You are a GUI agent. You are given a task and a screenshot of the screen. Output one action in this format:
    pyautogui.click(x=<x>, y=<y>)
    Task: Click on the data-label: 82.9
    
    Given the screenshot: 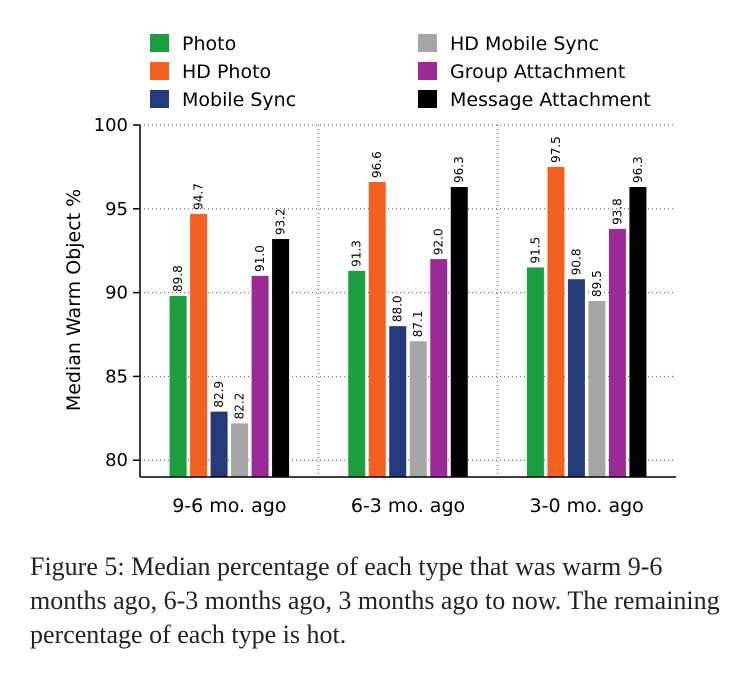 What is the action you would take?
    pyautogui.click(x=219, y=394)
    